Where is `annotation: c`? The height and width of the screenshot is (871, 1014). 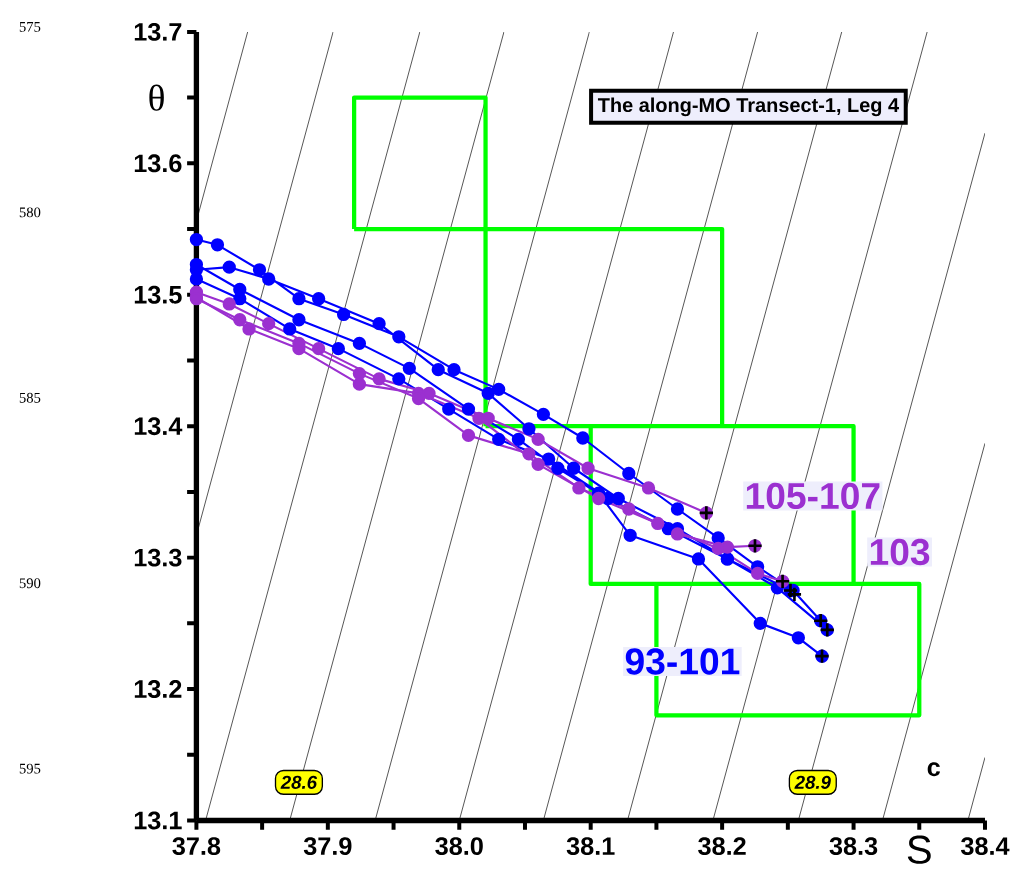 annotation: c is located at coordinates (934, 769).